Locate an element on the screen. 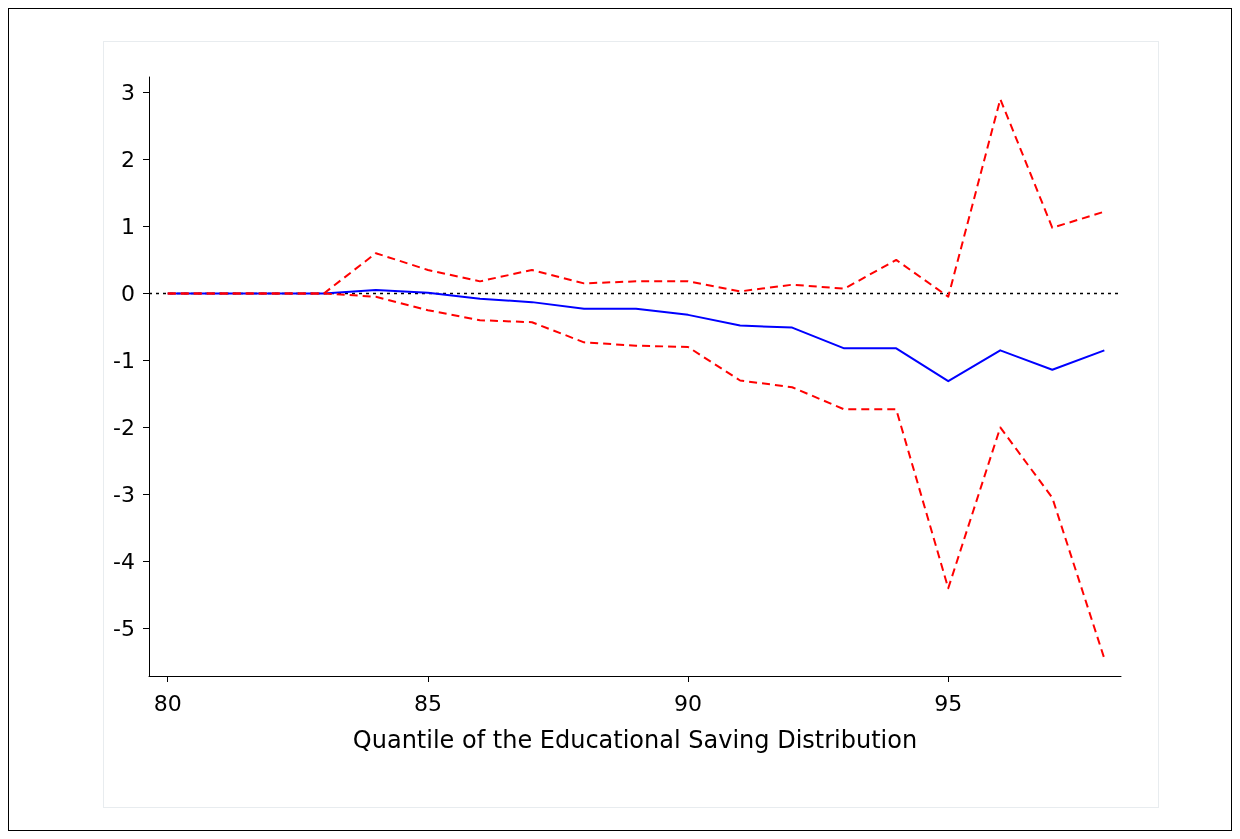 The width and height of the screenshot is (1240, 839). y-tick-label: -4 is located at coordinates (124, 561).